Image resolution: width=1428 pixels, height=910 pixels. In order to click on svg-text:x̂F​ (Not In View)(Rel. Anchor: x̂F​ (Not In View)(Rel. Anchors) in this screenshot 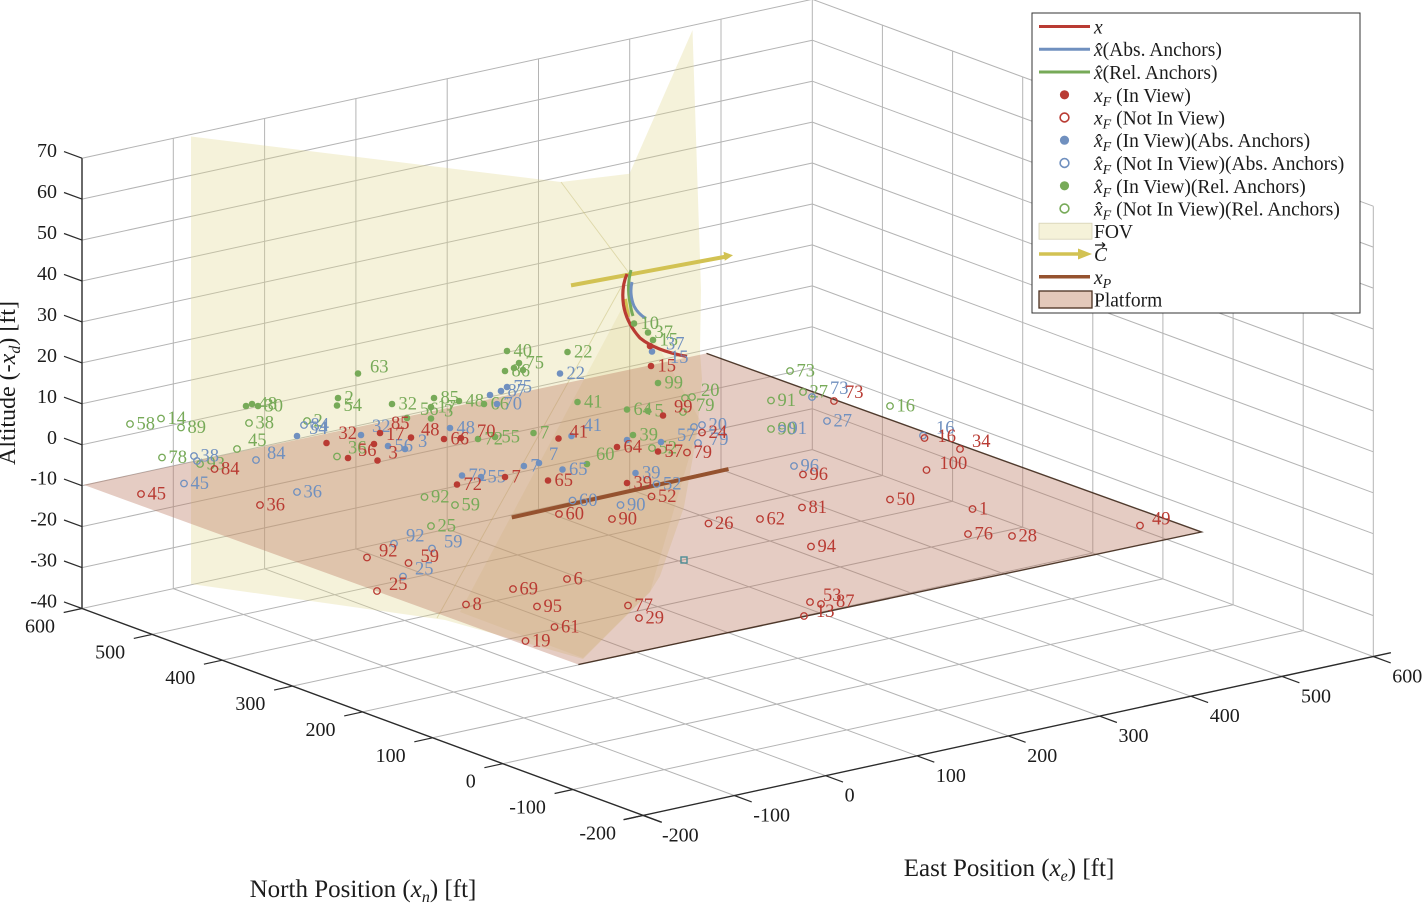, I will do `click(1216, 212)`.